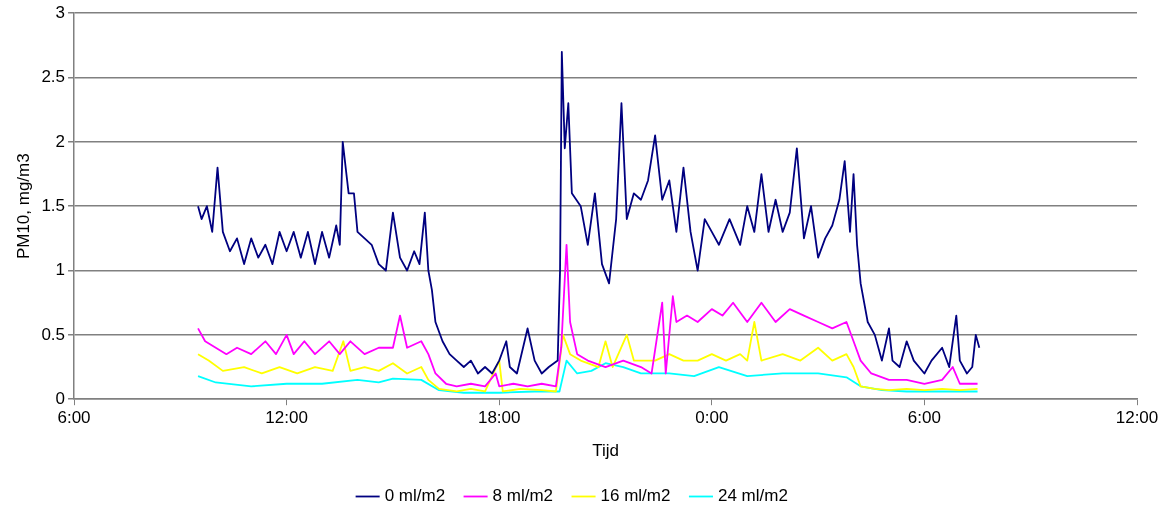 The image size is (1175, 519). Describe the element at coordinates (752, 496) in the screenshot. I see `legend-label: 24 ml/m2` at that location.